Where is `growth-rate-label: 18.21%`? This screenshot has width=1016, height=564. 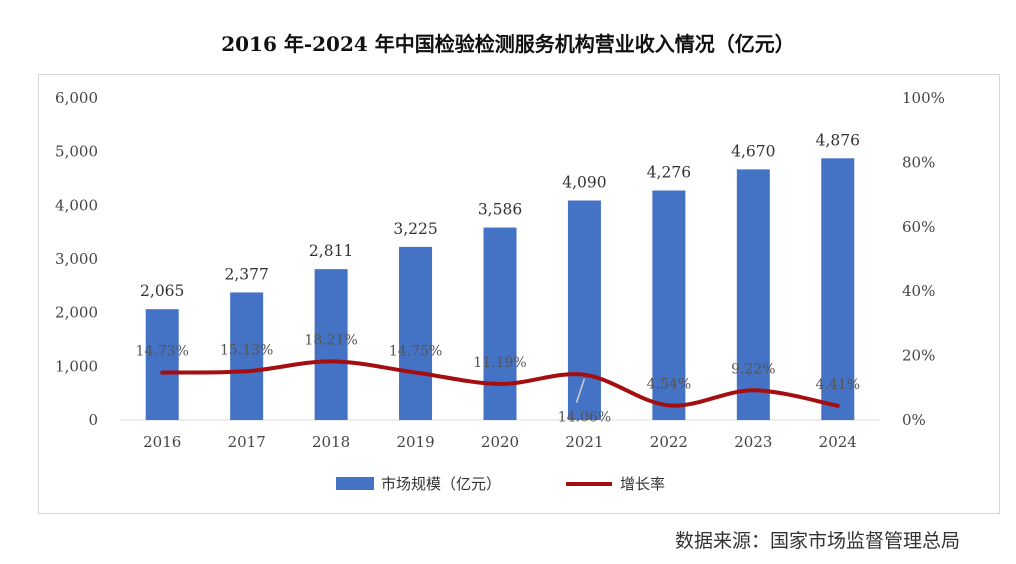 growth-rate-label: 18.21% is located at coordinates (330, 340).